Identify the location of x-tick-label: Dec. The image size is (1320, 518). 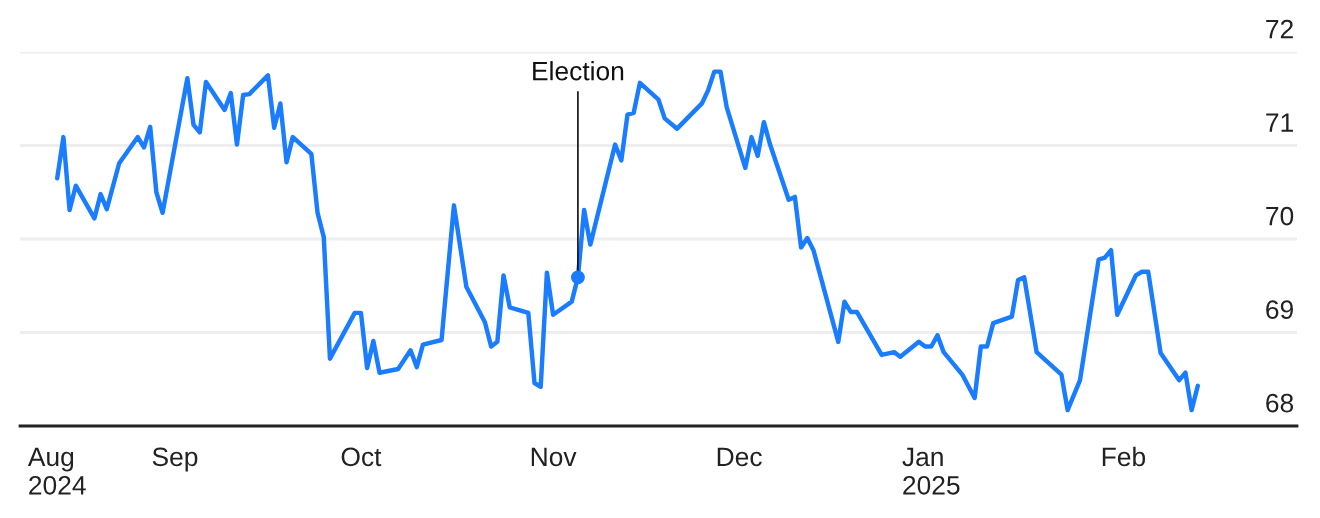
(739, 457).